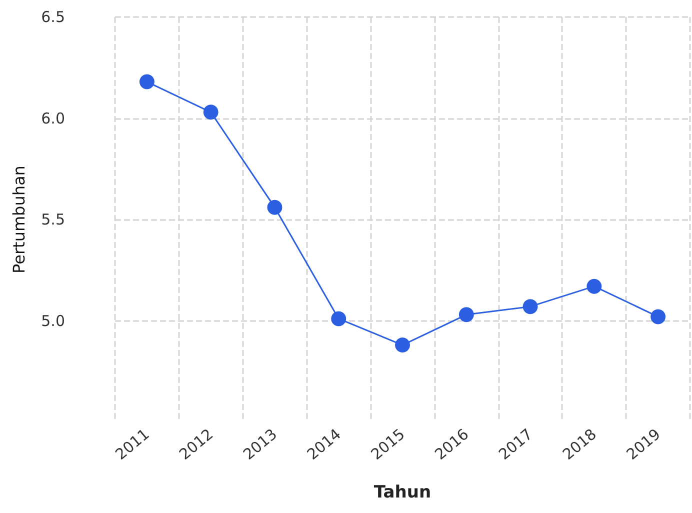 This screenshot has height=513, width=692. I want to click on y-tick-label: 5.0, so click(53, 321).